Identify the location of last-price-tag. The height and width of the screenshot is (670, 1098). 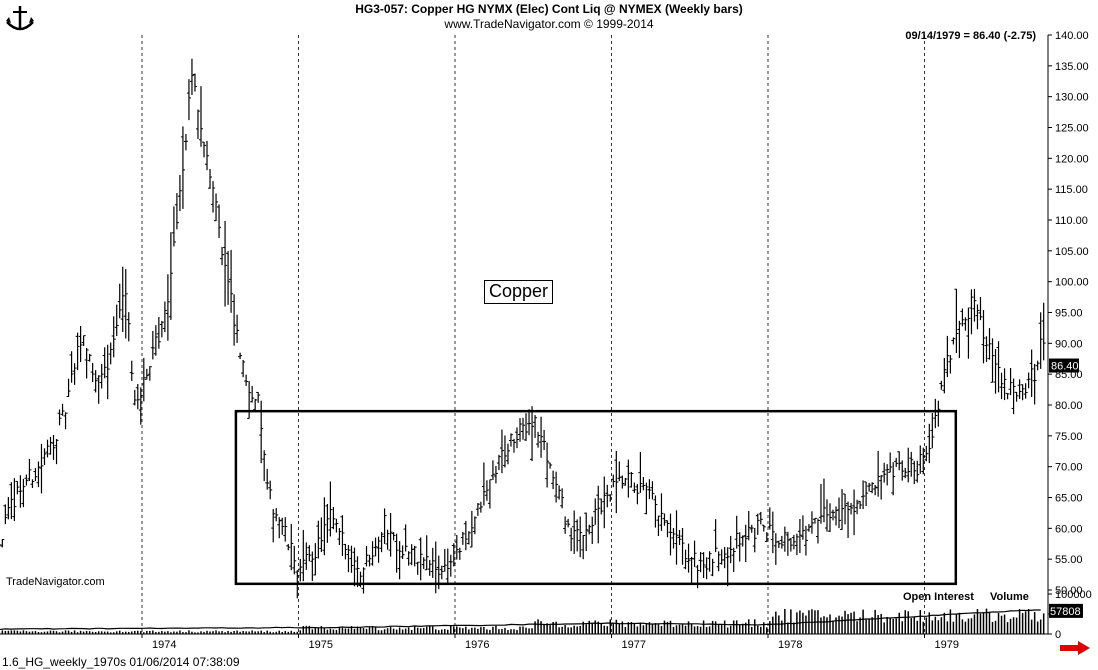
(1064, 365).